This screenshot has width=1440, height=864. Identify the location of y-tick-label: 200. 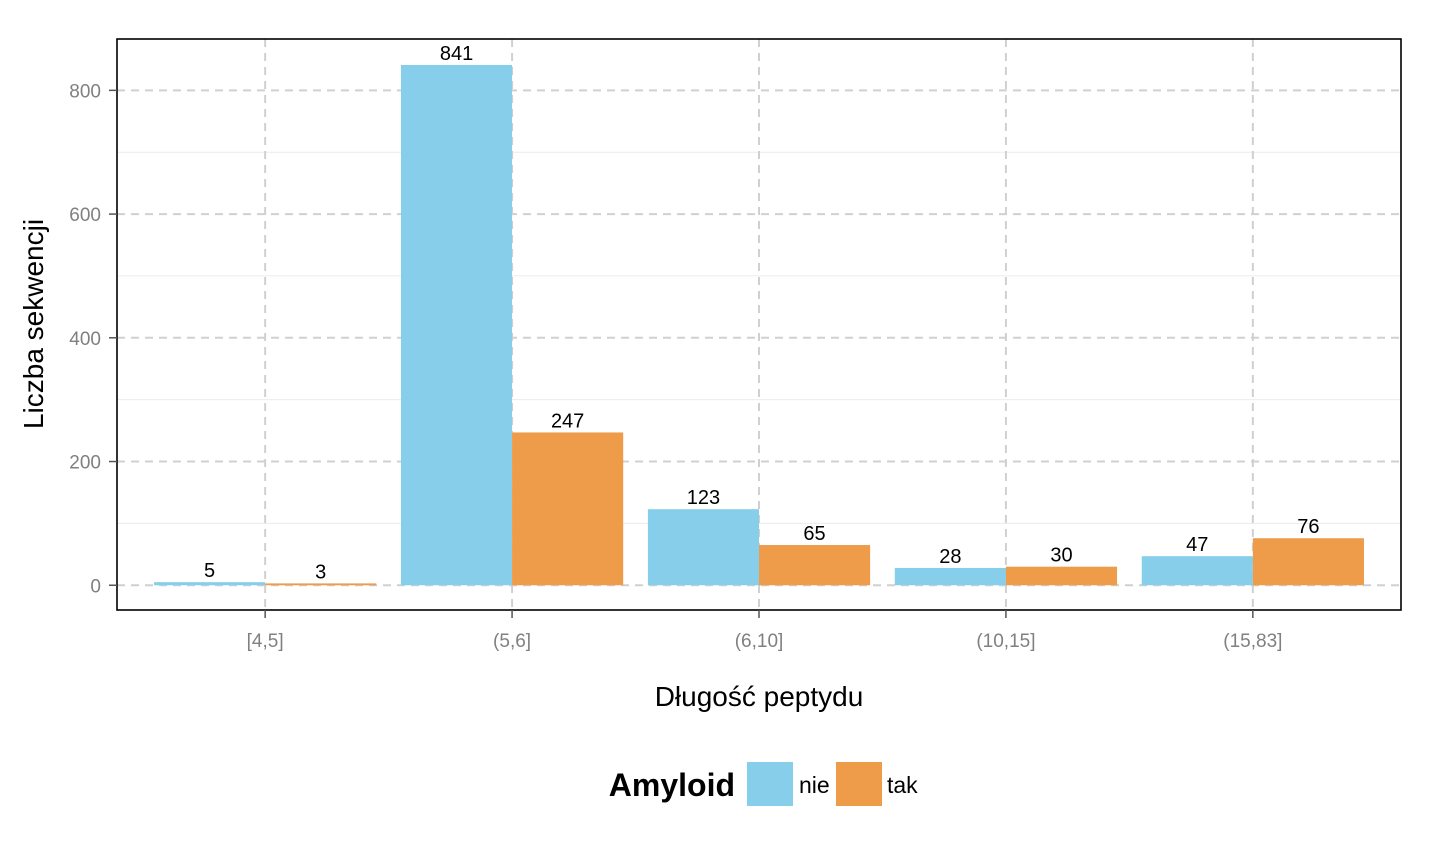
(85, 463).